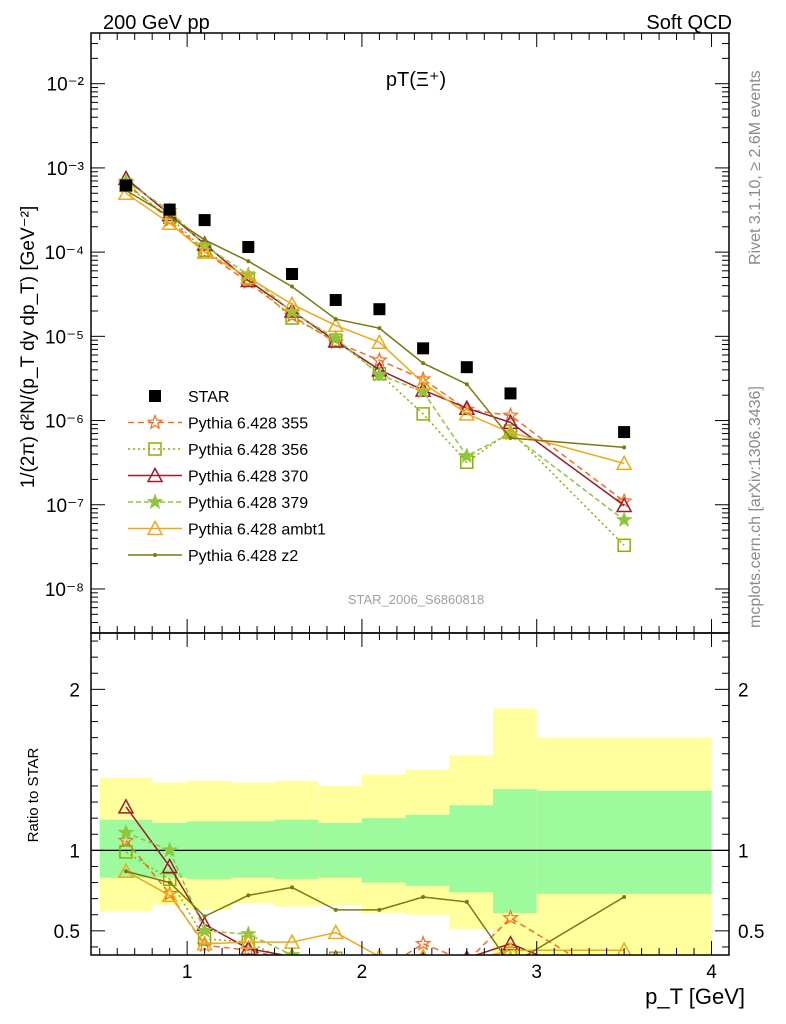 This screenshot has height=1024, width=786. Describe the element at coordinates (751, 932) in the screenshot. I see `y-tick-label-ratio-right: 0.5` at that location.